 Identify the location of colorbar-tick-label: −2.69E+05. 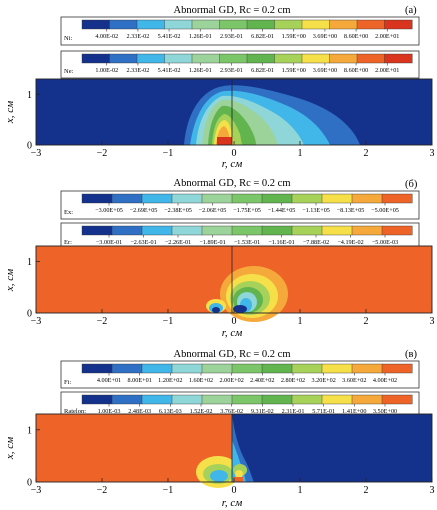
(144, 210).